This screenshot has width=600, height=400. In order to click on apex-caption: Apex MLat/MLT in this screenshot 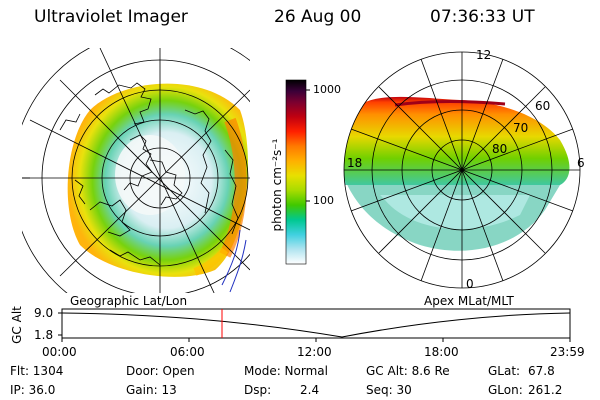, I will do `click(469, 301)`.